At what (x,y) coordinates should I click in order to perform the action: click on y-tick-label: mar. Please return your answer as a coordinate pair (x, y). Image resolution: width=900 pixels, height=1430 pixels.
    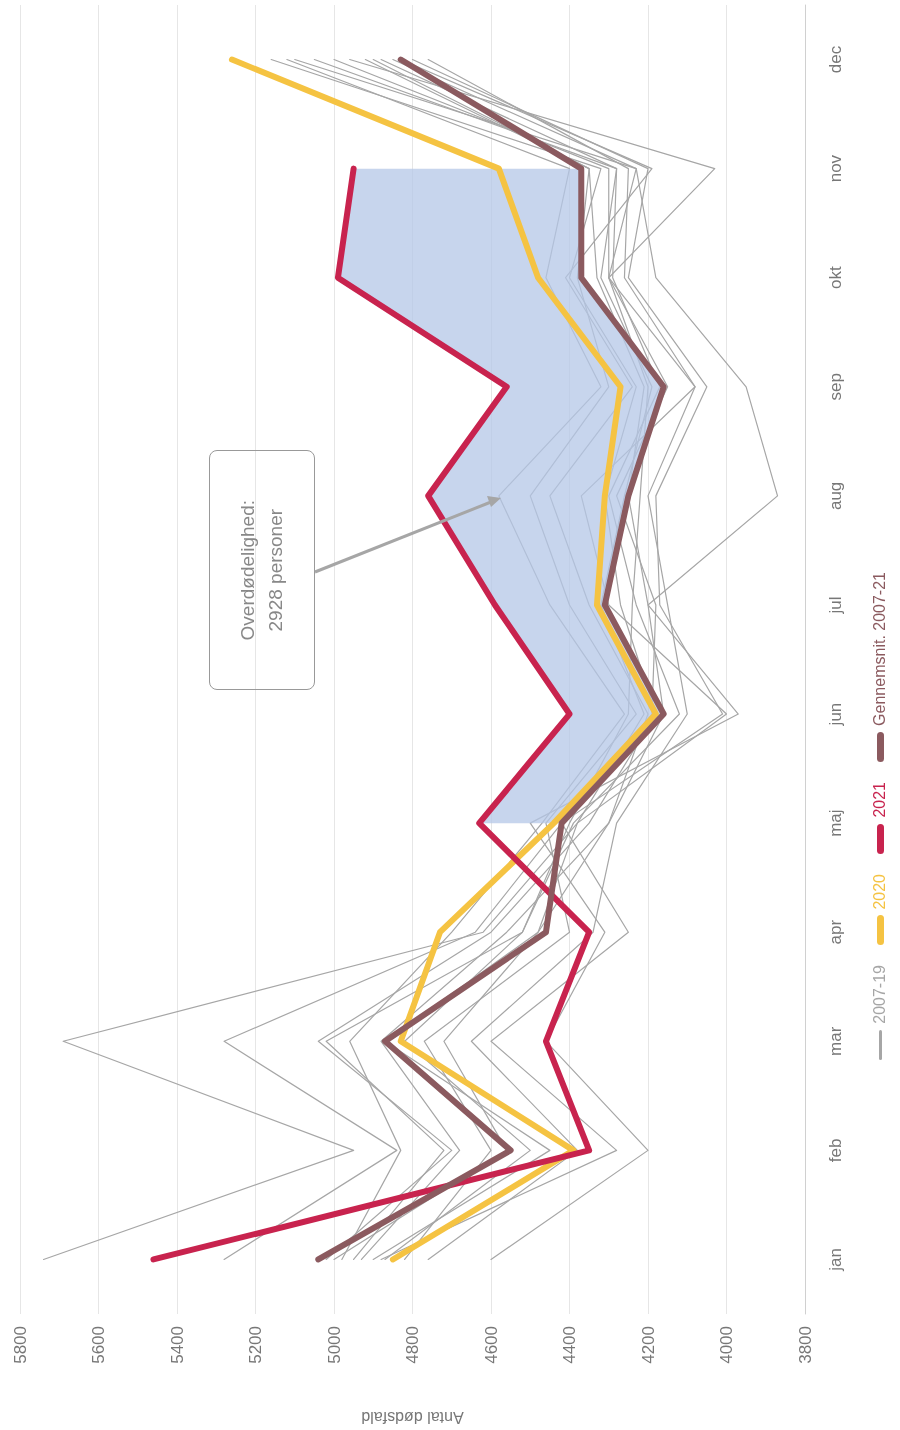
    Looking at the image, I should click on (835, 1041).